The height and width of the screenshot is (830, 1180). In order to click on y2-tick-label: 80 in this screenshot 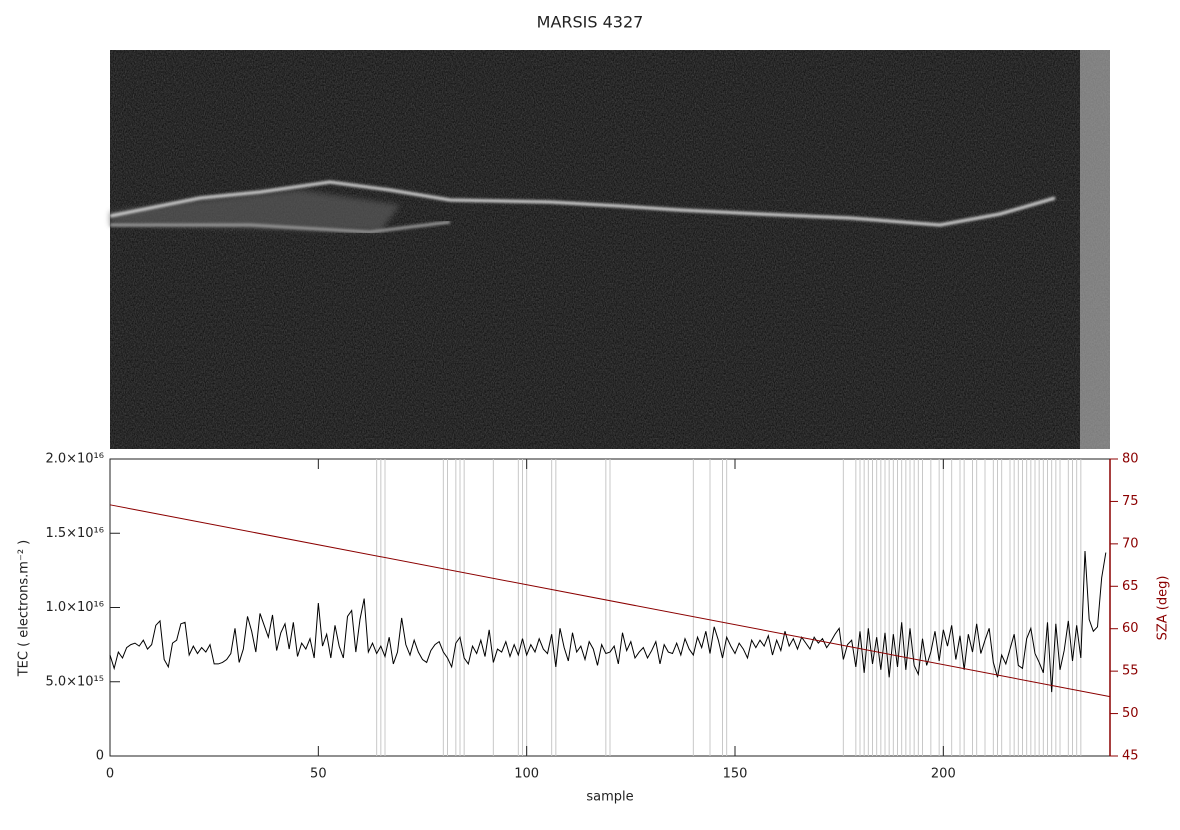, I will do `click(1130, 459)`.